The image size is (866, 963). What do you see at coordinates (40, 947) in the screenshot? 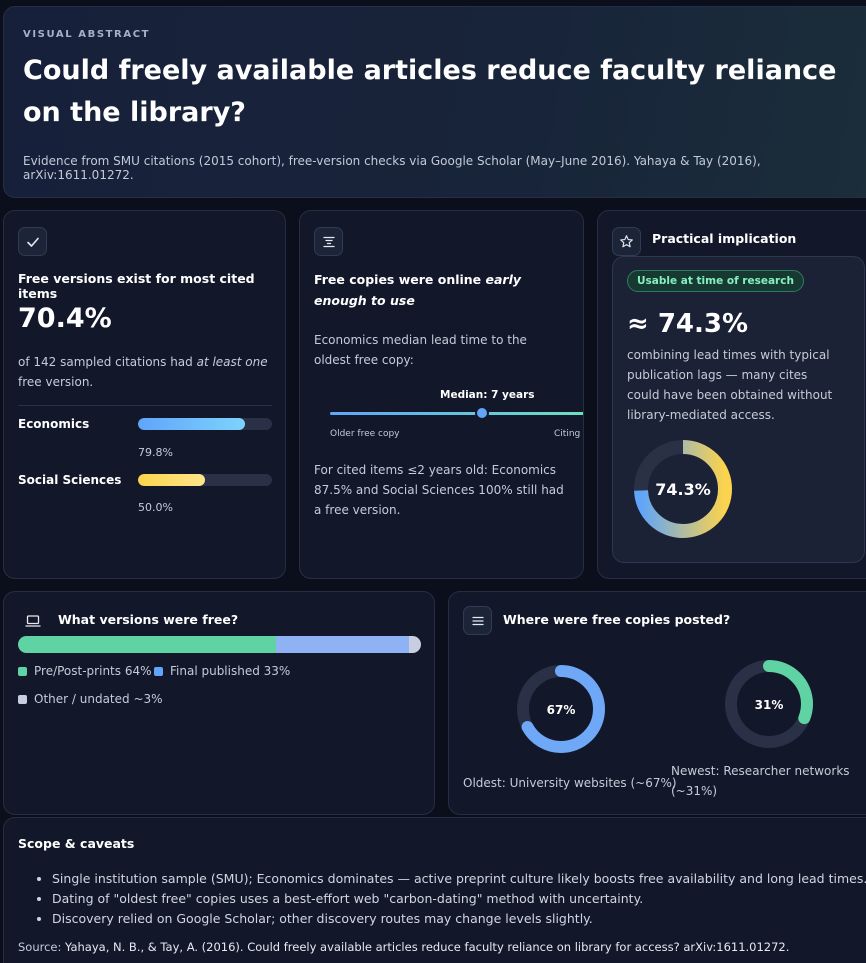
I see `source-label: Source:` at bounding box center [40, 947].